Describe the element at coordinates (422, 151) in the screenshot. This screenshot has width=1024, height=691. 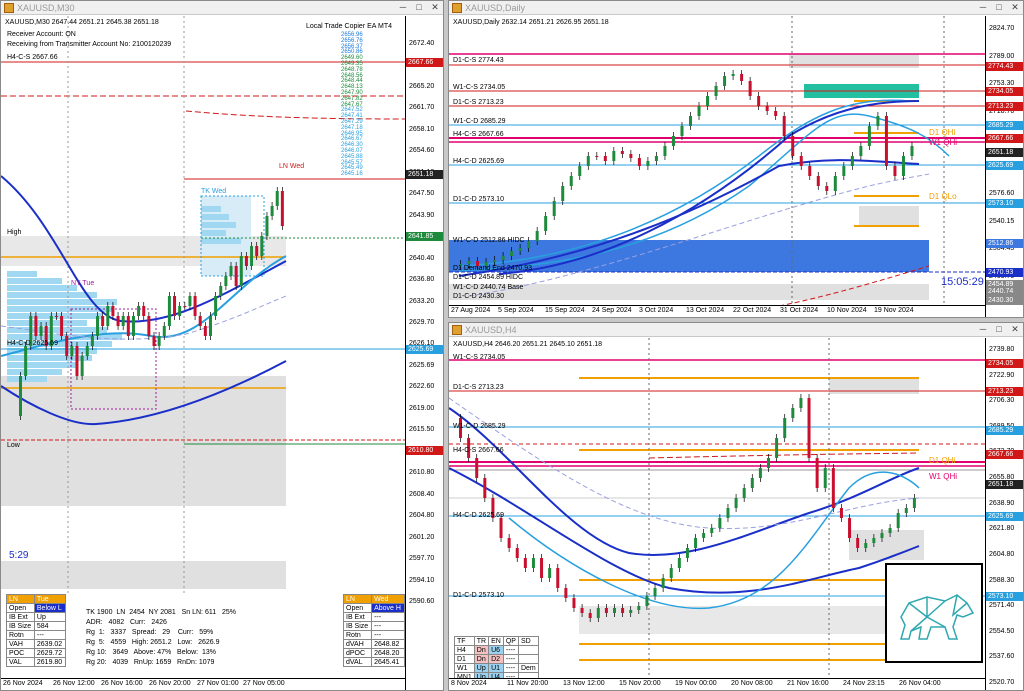
I see `price-tick-label: 2654.60` at that location.